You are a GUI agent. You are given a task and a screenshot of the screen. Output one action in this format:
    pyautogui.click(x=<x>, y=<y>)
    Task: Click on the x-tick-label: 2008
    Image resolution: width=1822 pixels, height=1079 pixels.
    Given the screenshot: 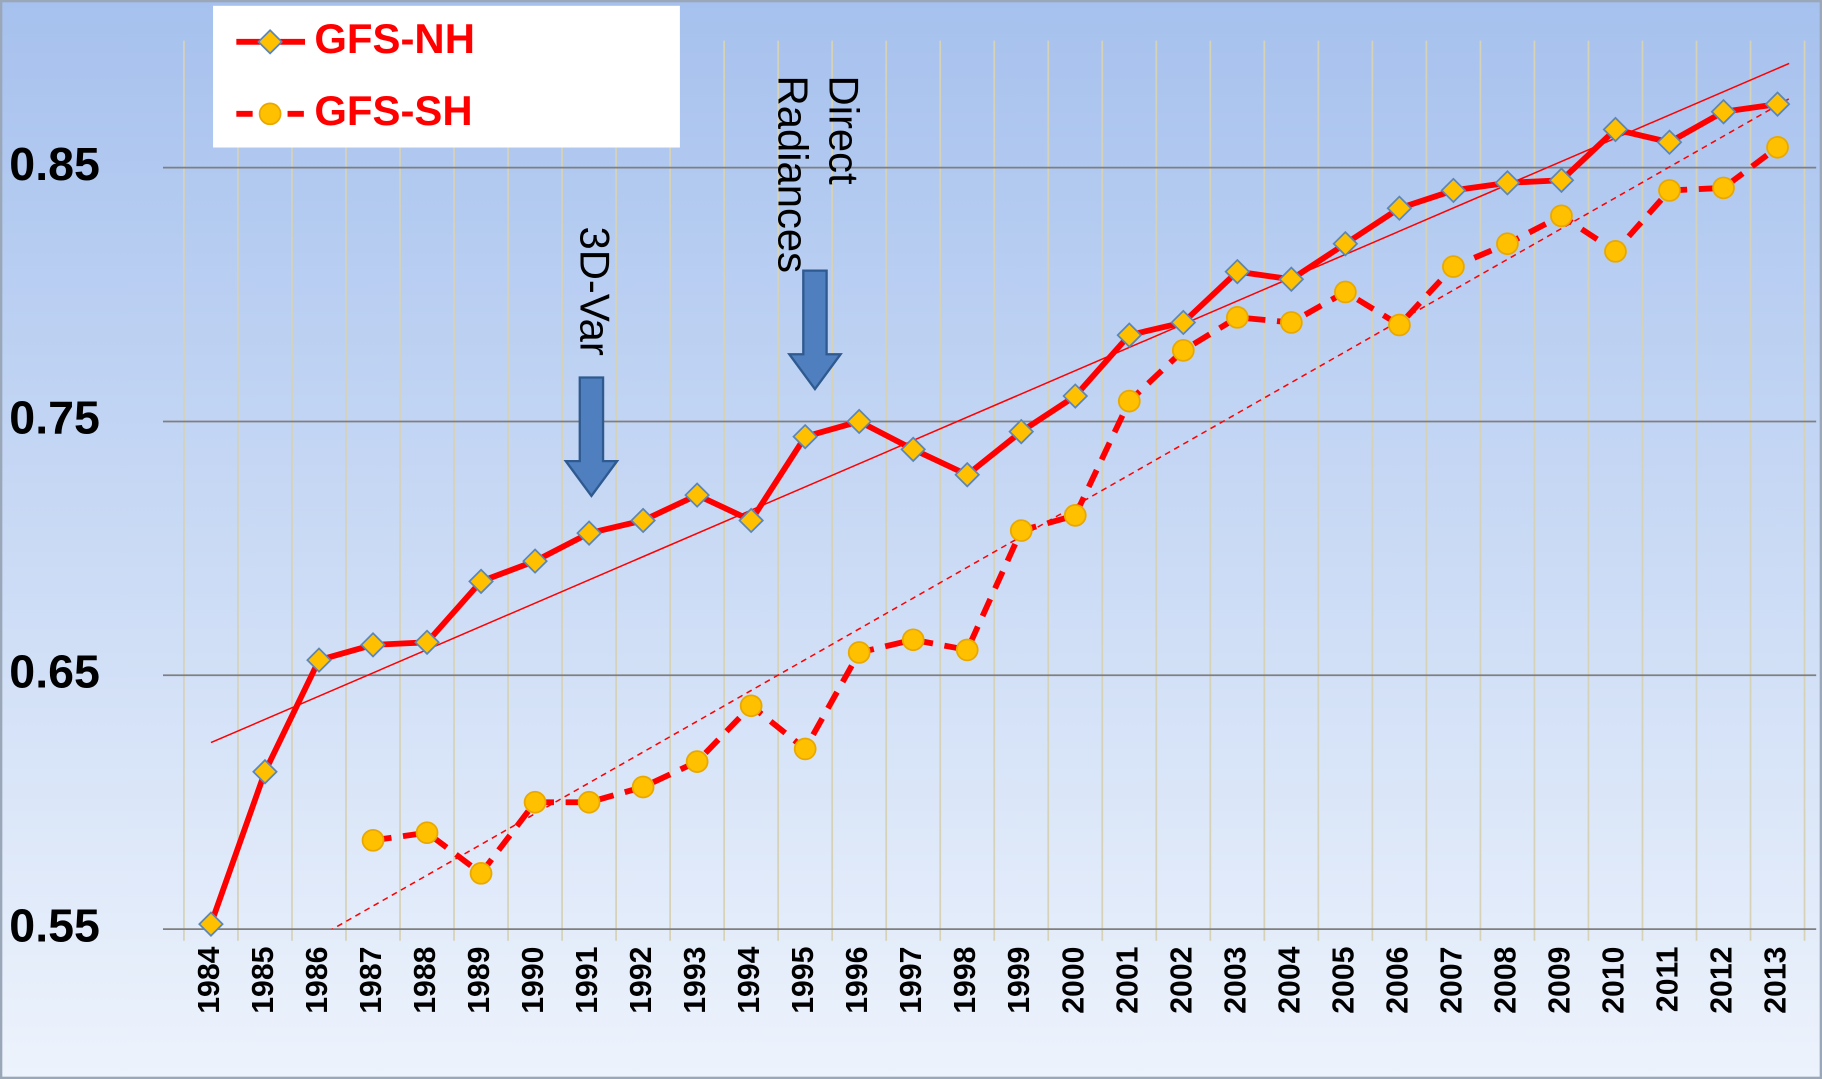 What is the action you would take?
    pyautogui.click(x=1505, y=980)
    